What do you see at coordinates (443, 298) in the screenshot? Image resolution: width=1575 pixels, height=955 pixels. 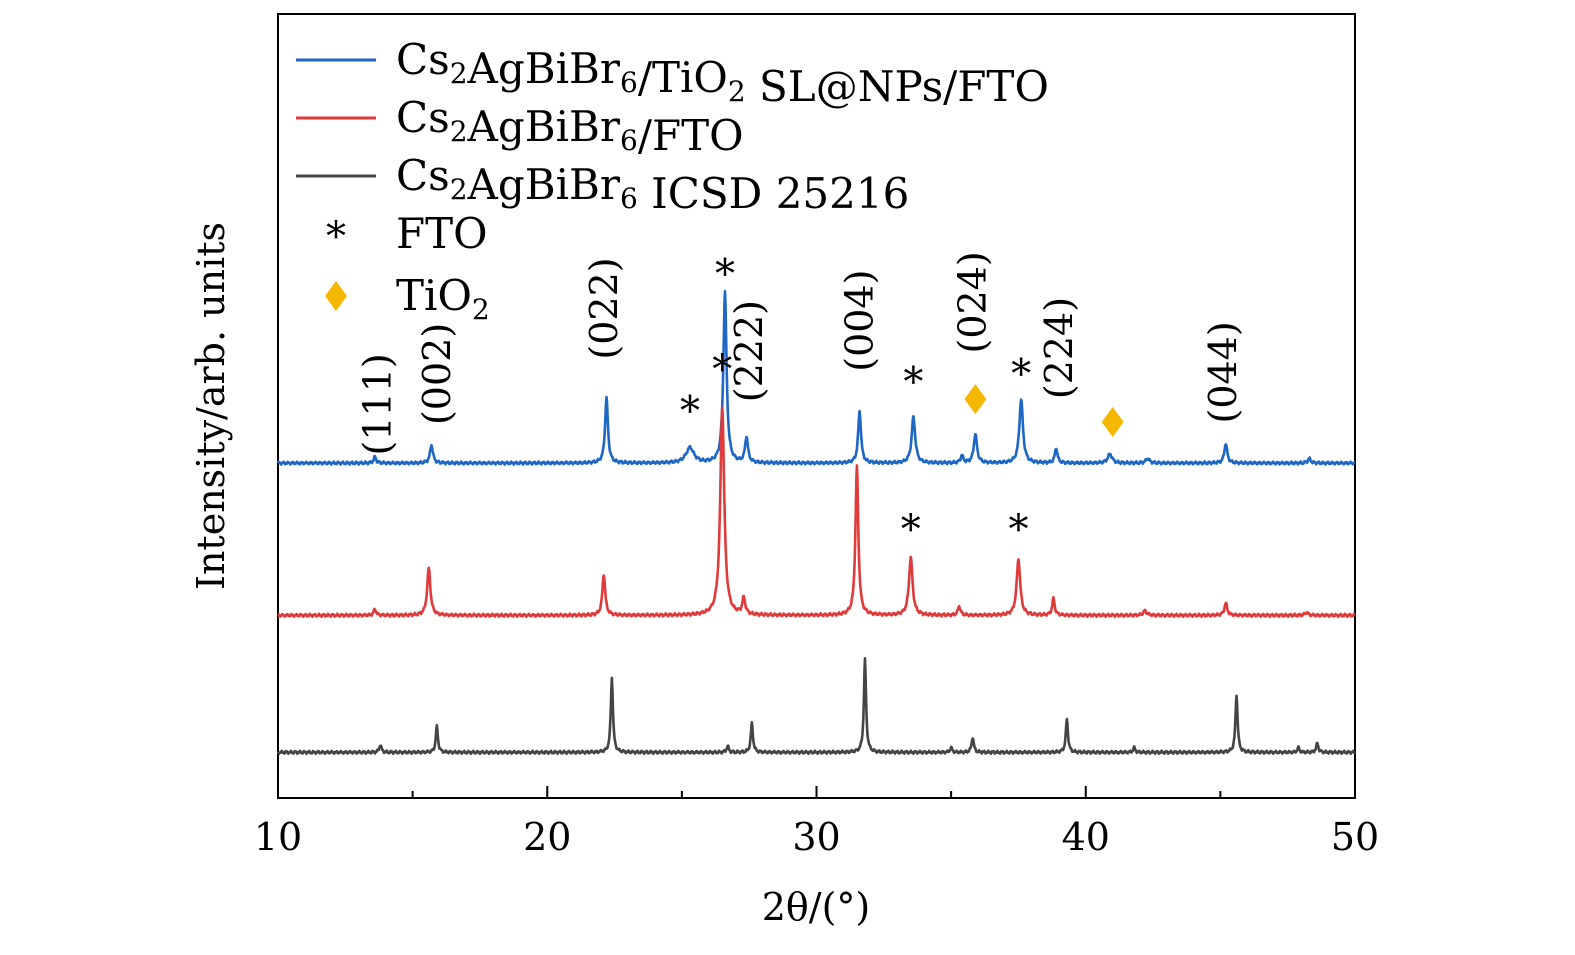 I see `legend-label-tio2: TiO2` at bounding box center [443, 298].